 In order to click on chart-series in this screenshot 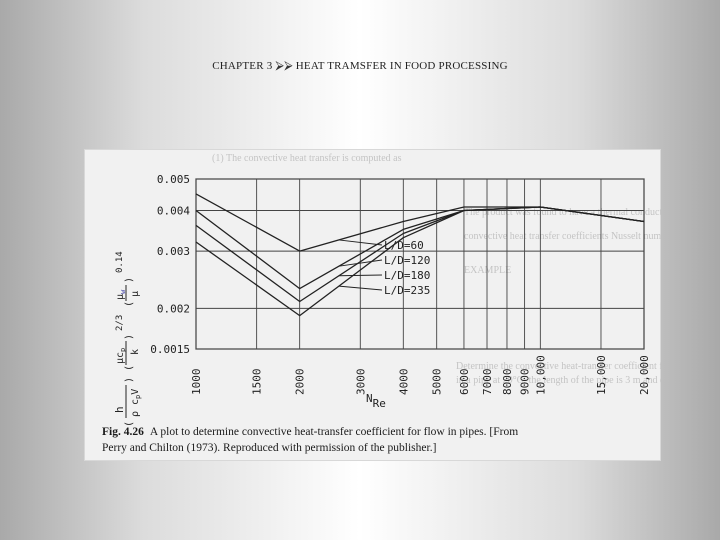, I will do `click(420, 255)`.